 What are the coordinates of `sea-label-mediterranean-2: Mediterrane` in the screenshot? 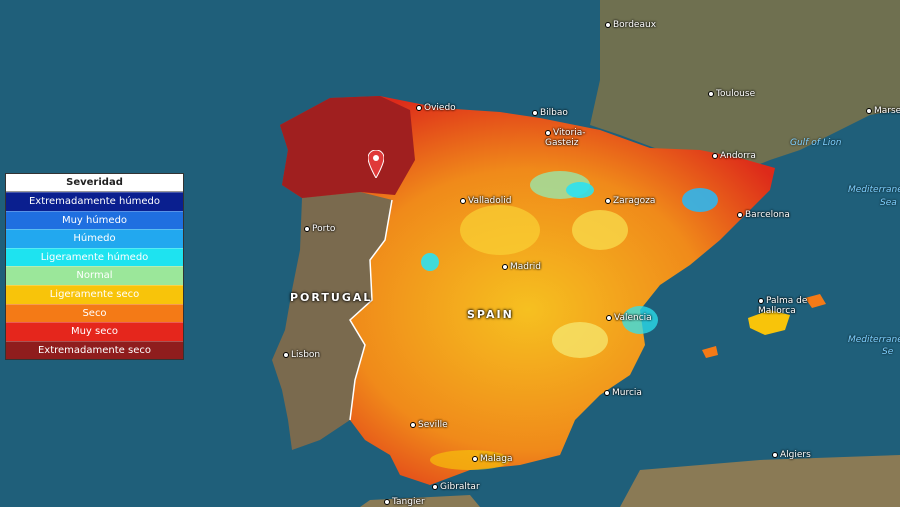 It's located at (874, 340).